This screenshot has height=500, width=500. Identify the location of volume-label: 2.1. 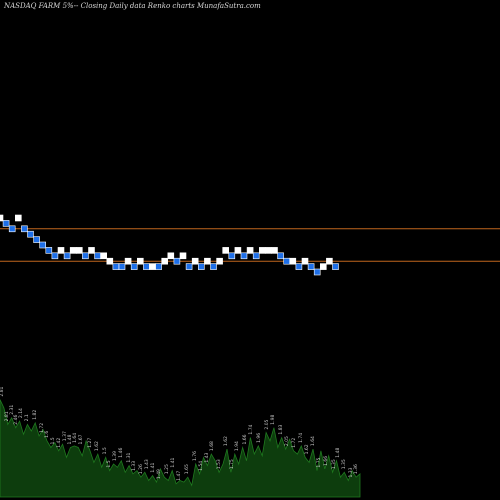
(27, 417).